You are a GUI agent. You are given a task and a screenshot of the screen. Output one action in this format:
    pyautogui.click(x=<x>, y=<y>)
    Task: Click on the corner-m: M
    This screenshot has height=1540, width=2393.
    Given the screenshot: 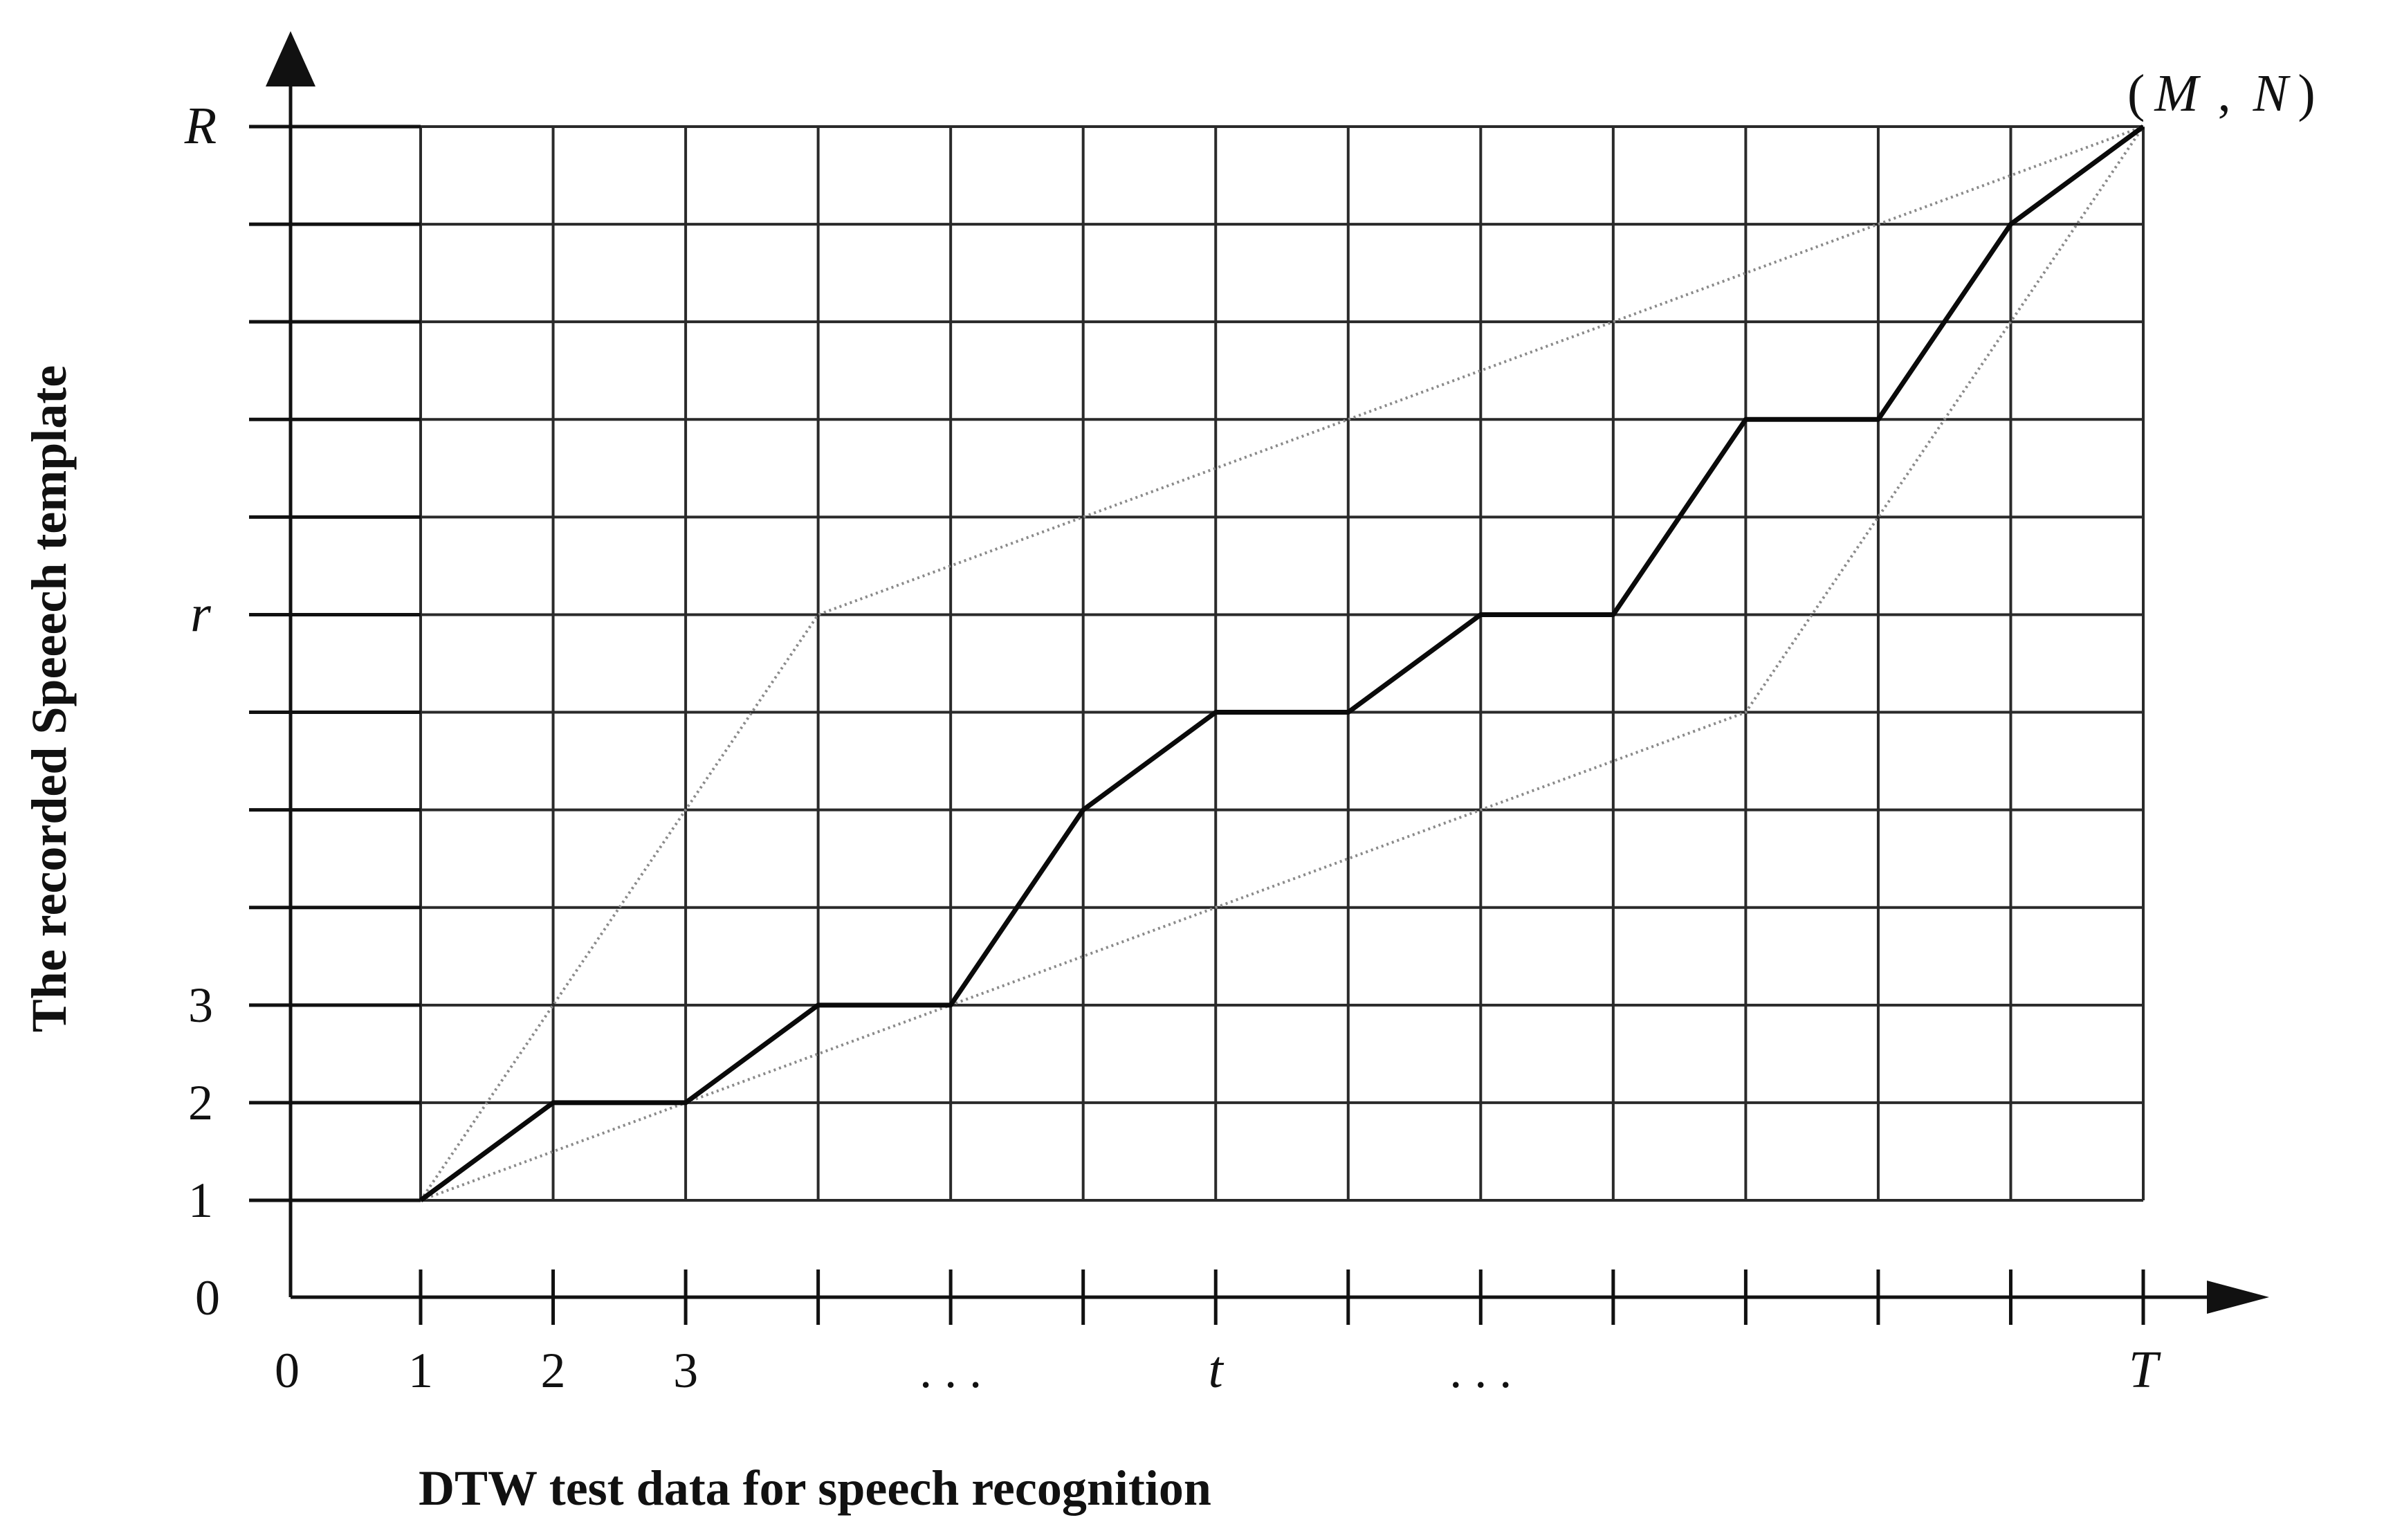 What is the action you would take?
    pyautogui.click(x=2177, y=93)
    